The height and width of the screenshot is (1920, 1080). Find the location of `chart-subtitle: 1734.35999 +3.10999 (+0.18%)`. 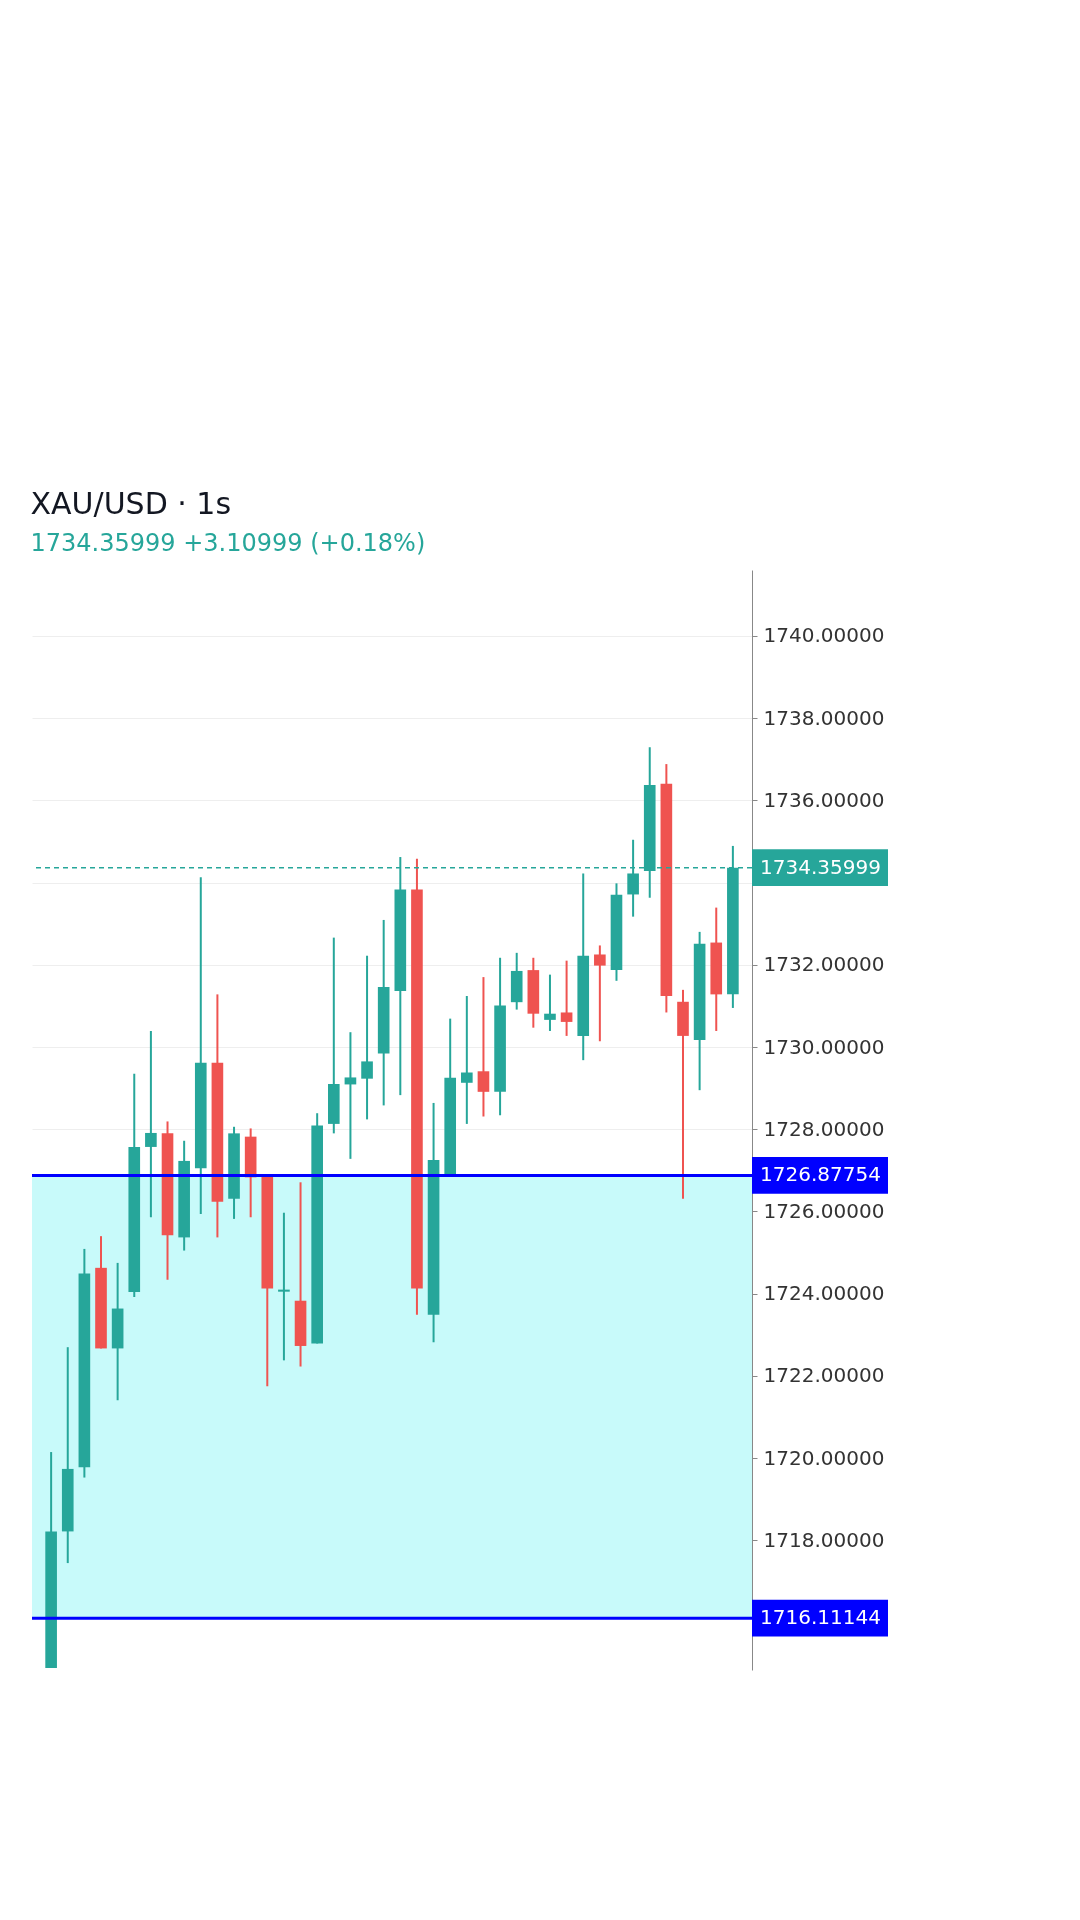

chart-subtitle: 1734.35999 +3.10999 (+0.18%) is located at coordinates (228, 543).